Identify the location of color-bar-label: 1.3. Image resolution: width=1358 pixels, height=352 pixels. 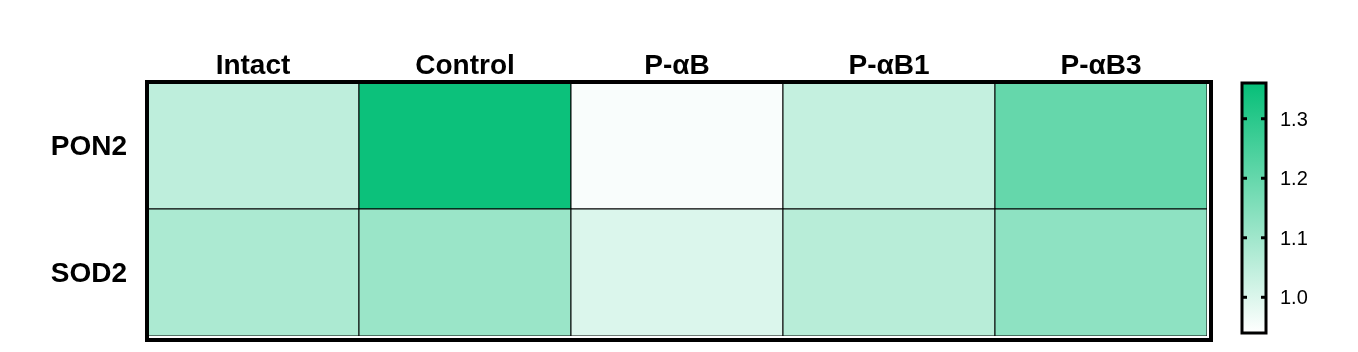
(1294, 118).